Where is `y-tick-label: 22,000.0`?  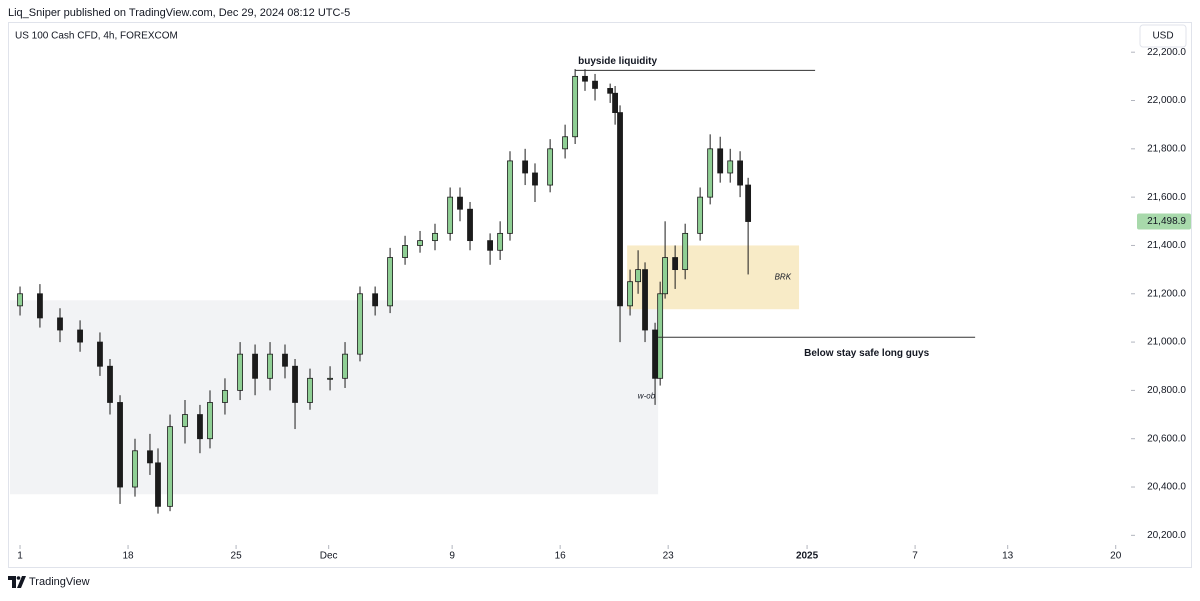 y-tick-label: 22,000.0 is located at coordinates (1166, 100).